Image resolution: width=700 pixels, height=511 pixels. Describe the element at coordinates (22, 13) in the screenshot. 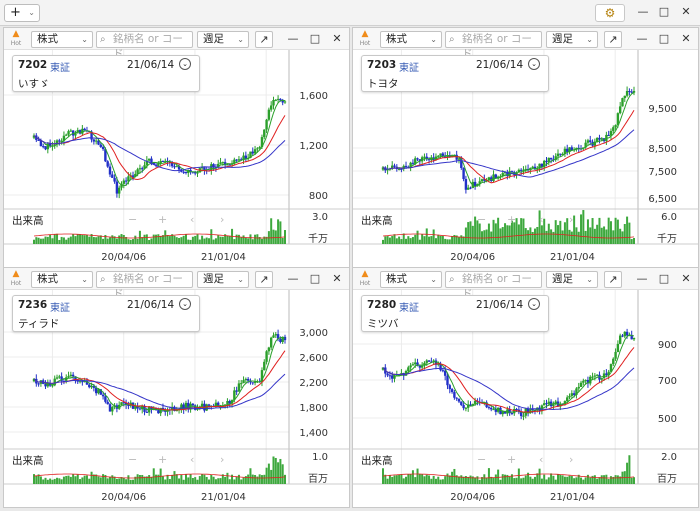

I see `add-chart-button: + ⌄` at that location.